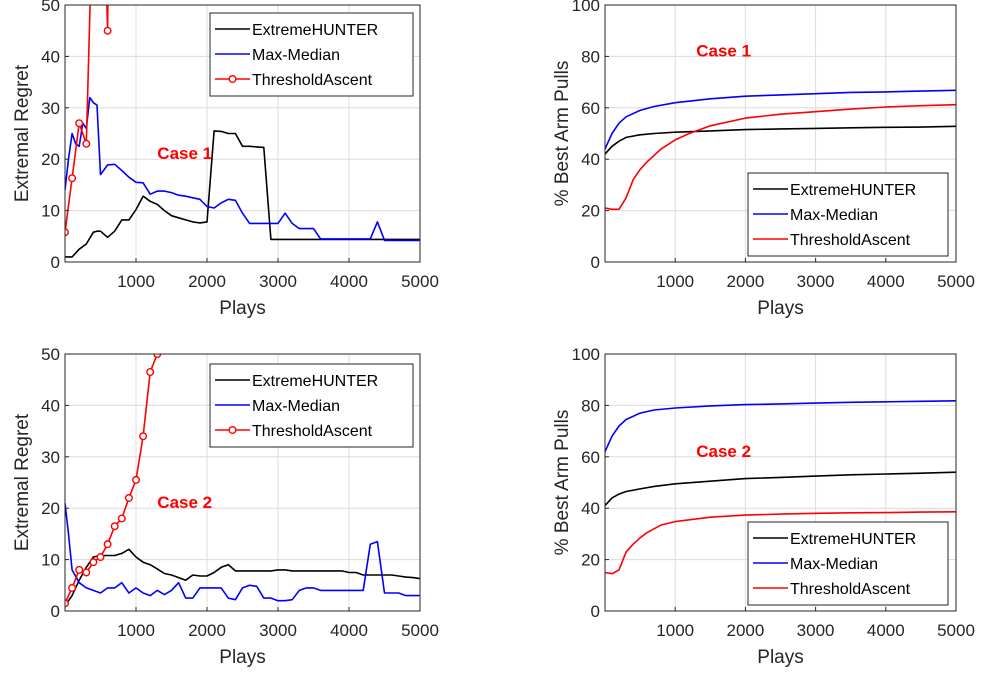 The height and width of the screenshot is (679, 983). I want to click on case-annotation: Case 2, so click(723, 451).